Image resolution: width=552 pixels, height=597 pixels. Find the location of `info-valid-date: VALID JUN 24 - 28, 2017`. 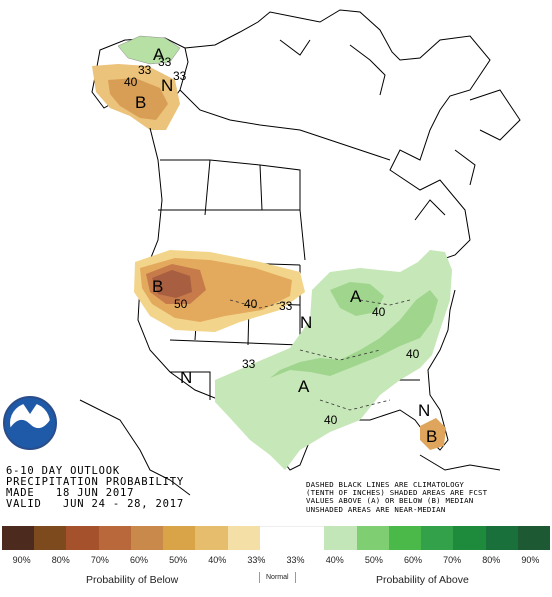

info-valid-date: VALID JUN 24 - 28, 2017 is located at coordinates (95, 504).